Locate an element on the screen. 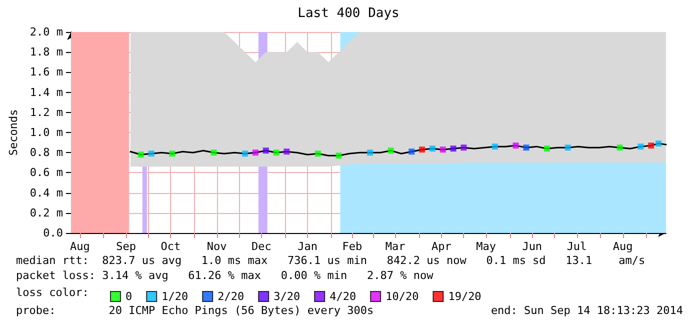 The image size is (697, 321). y-axis-title: Seconds is located at coordinates (13, 132).